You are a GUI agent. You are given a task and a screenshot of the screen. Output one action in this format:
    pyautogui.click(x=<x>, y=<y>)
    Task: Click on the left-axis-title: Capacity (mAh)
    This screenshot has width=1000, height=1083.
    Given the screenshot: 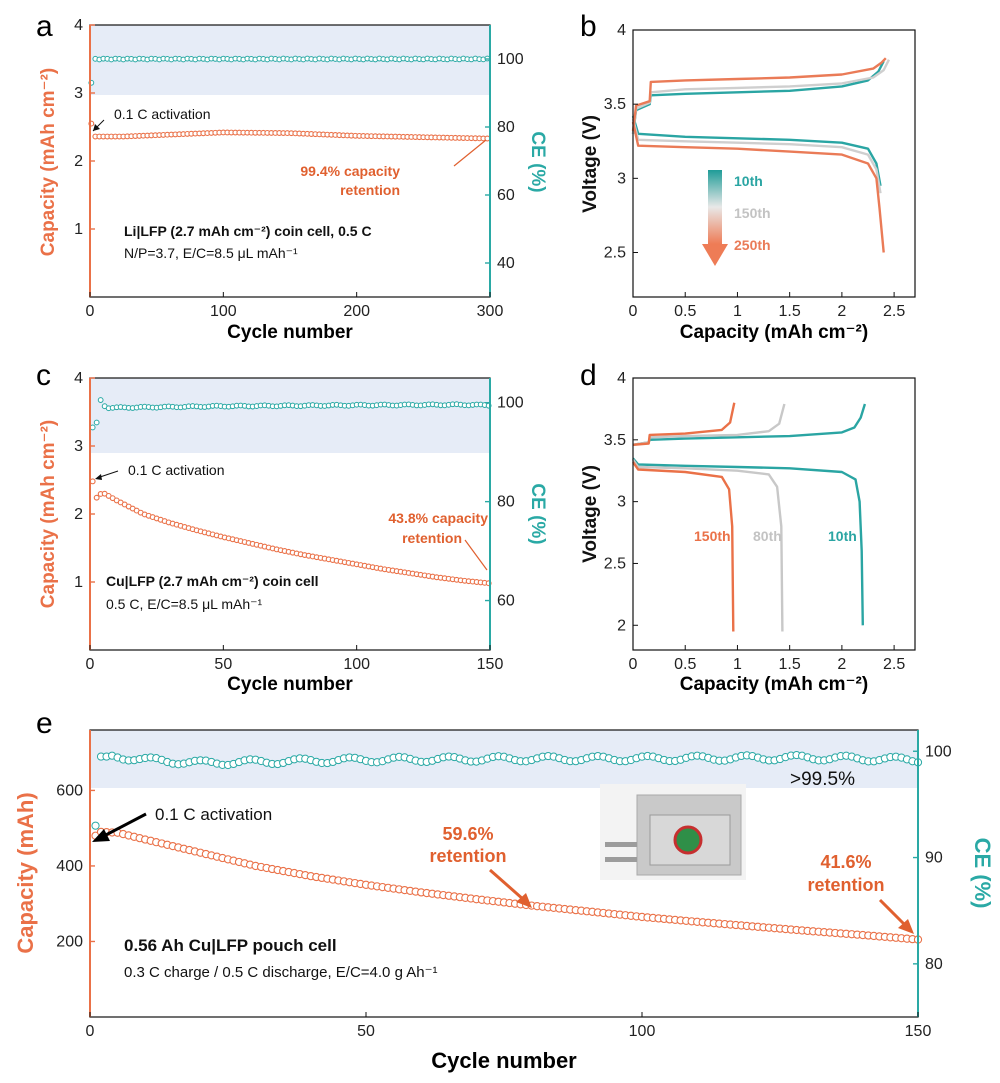 What is the action you would take?
    pyautogui.click(x=25, y=872)
    